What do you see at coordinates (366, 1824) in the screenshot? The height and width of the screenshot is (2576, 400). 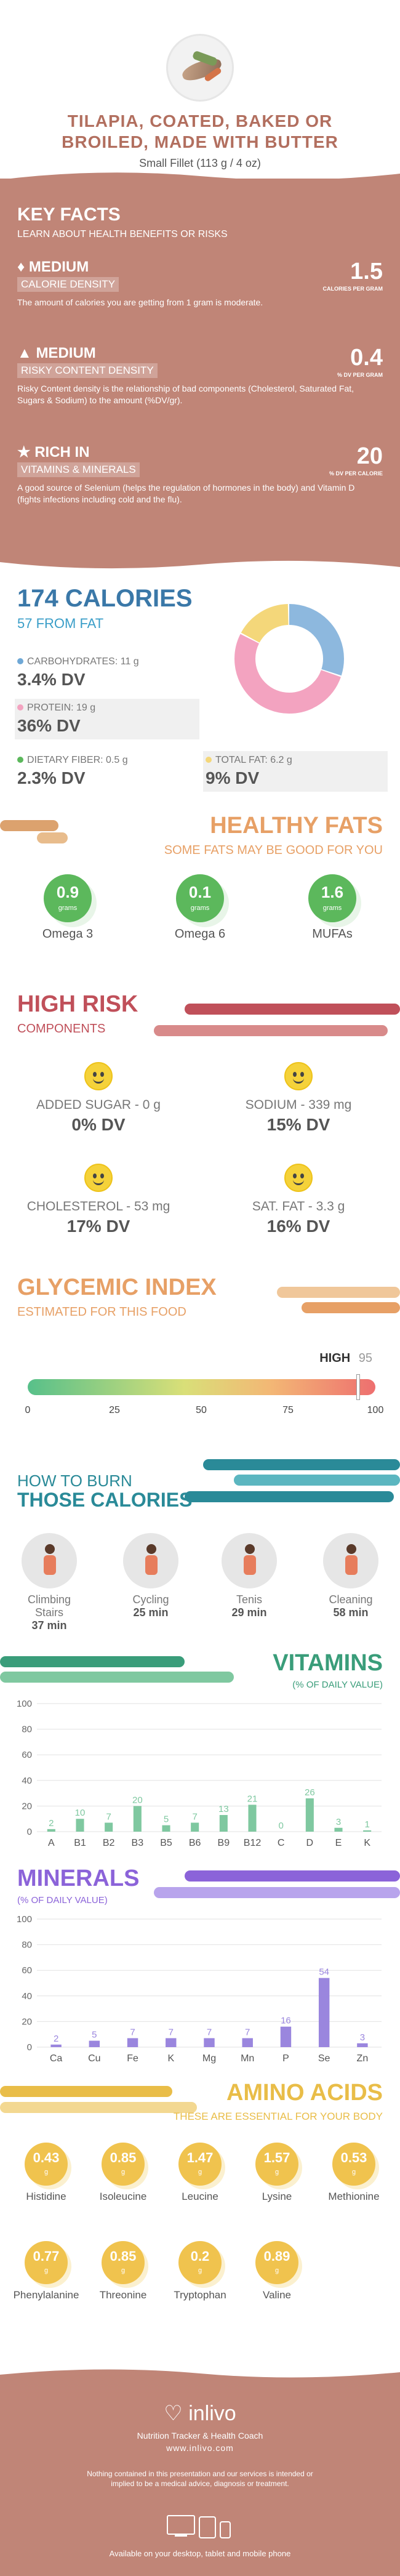 I see `data-label: 1` at bounding box center [366, 1824].